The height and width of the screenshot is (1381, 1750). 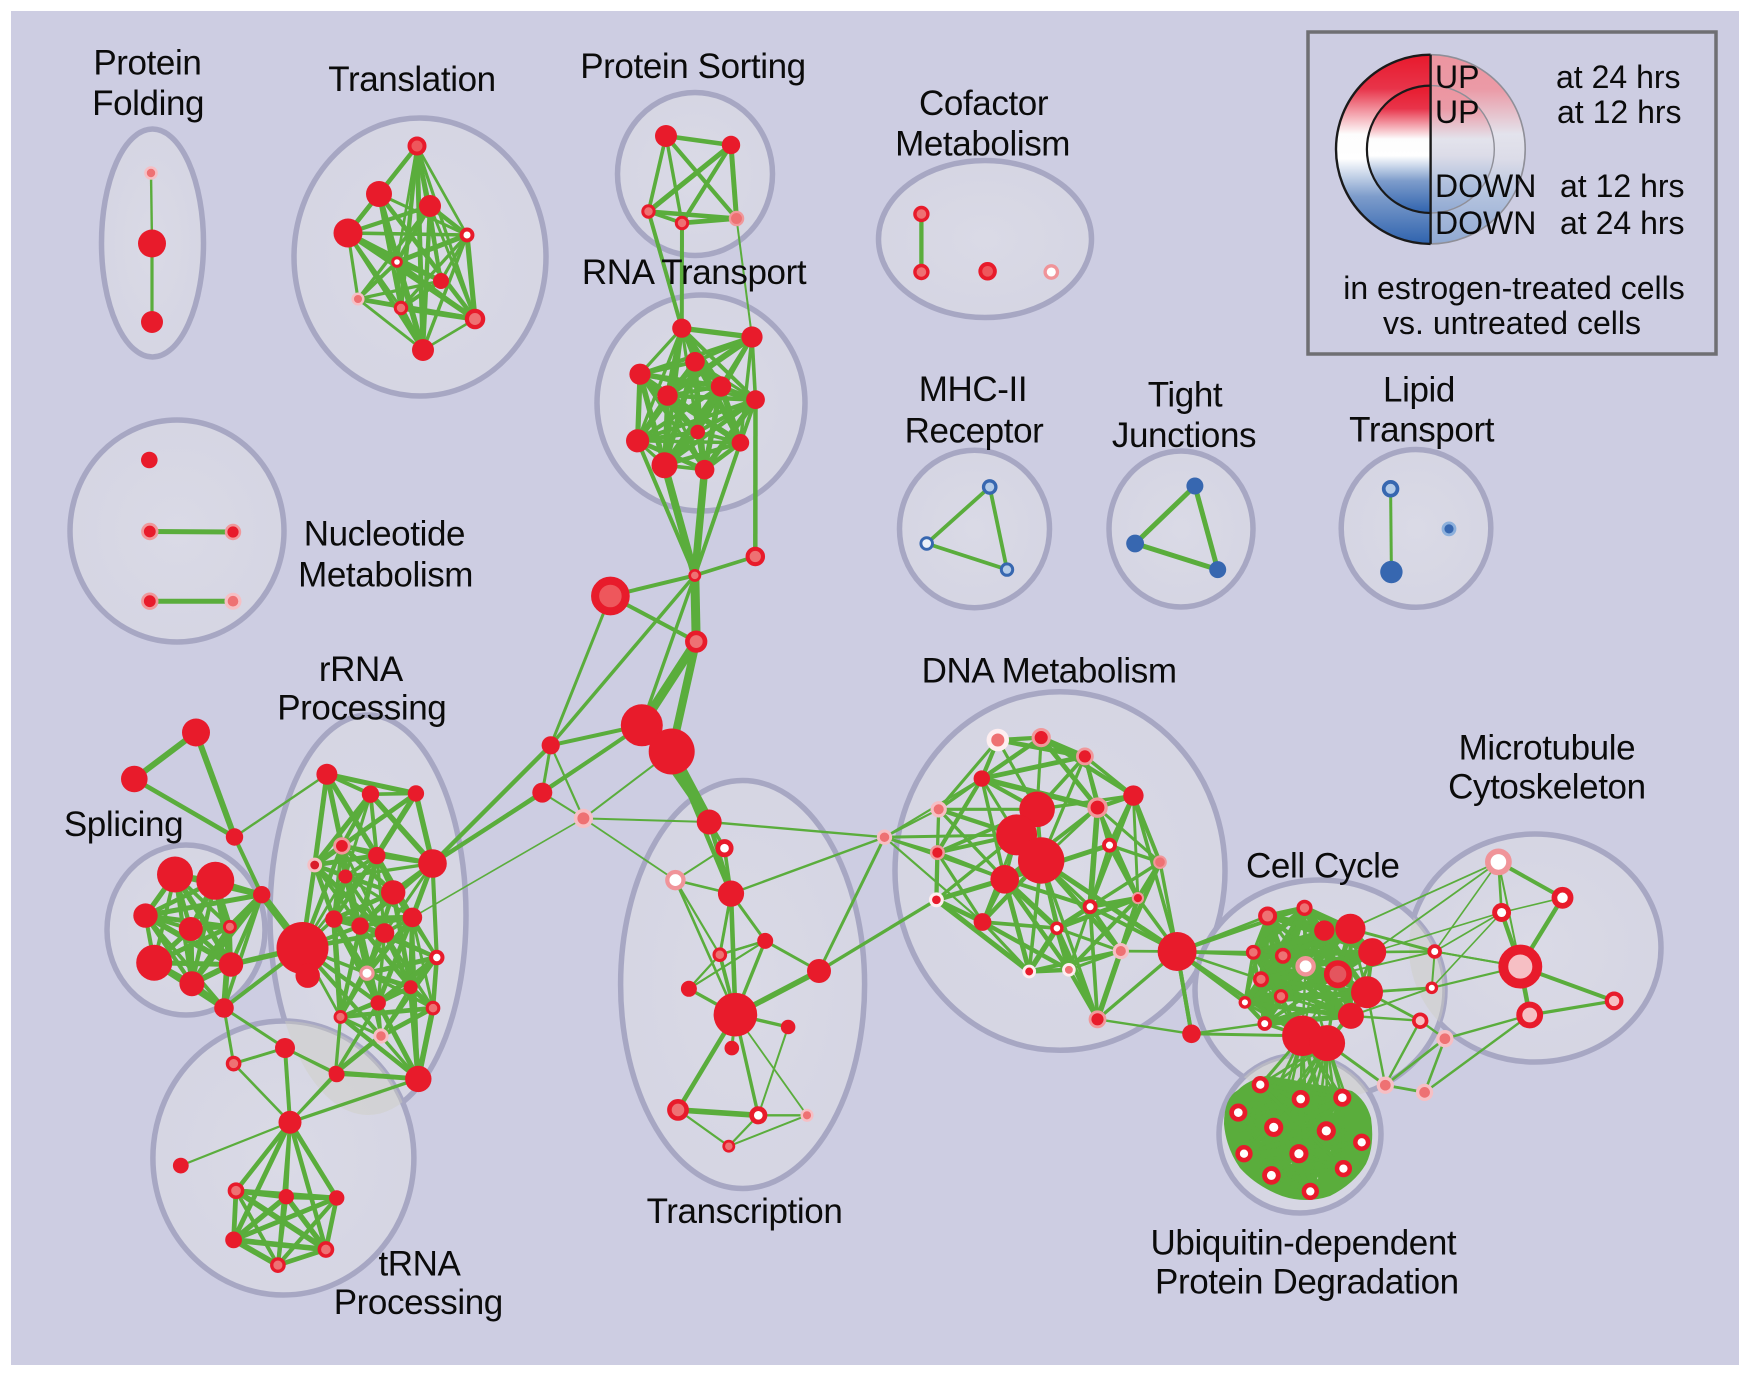 What do you see at coordinates (419, 1264) in the screenshot?
I see `svg-text: tRNA` at bounding box center [419, 1264].